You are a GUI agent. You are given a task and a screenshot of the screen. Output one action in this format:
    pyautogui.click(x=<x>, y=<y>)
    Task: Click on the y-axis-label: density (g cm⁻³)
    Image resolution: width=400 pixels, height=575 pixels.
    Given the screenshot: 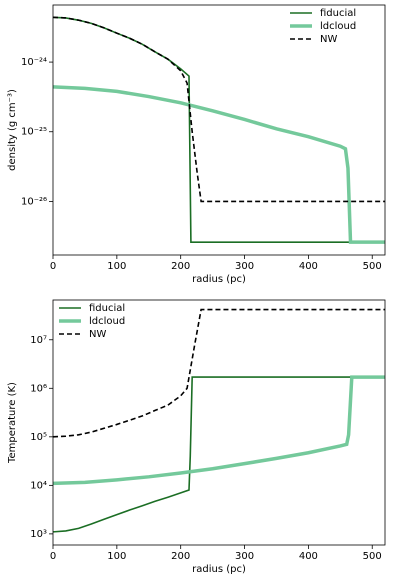 What is the action you would take?
    pyautogui.click(x=12, y=130)
    